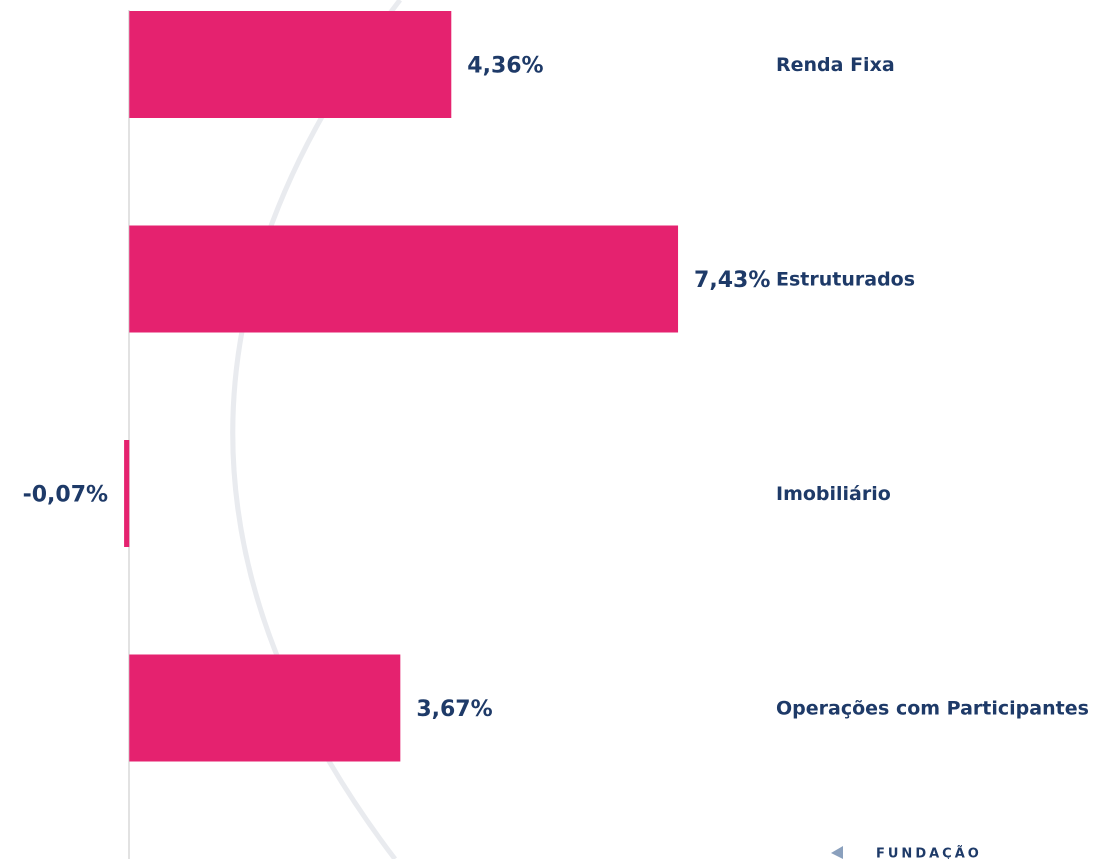  What do you see at coordinates (845, 280) in the screenshot?
I see `category-label: Estruturados` at bounding box center [845, 280].